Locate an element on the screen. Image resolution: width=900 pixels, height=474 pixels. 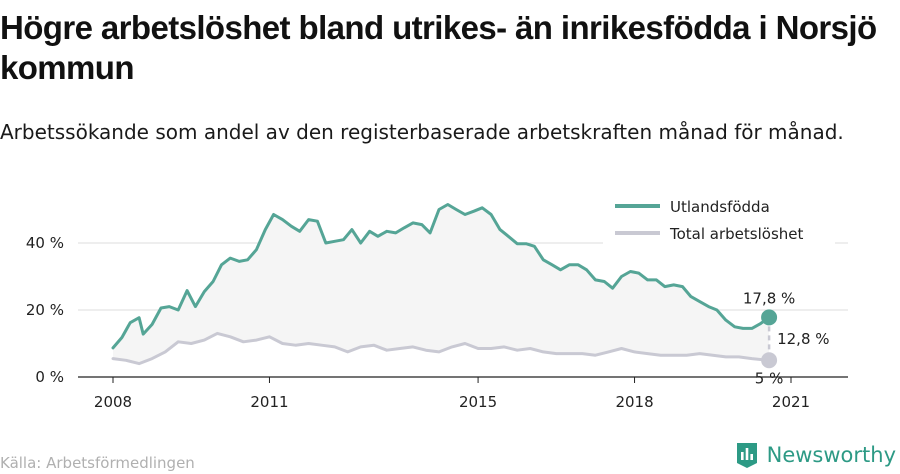
y-tick-label: 40 % is located at coordinates (45, 243).